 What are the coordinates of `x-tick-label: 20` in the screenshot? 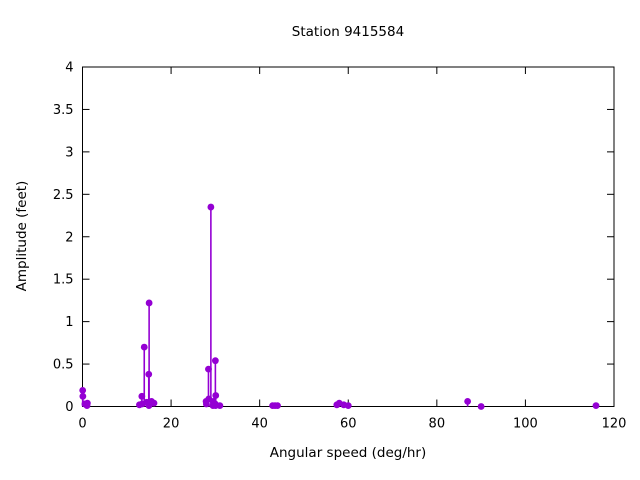 It's located at (171, 424).